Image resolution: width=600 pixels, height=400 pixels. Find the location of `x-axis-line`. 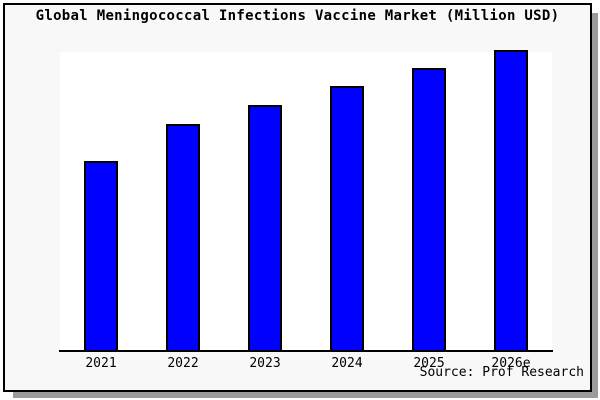

x-axis-line is located at coordinates (306, 351).